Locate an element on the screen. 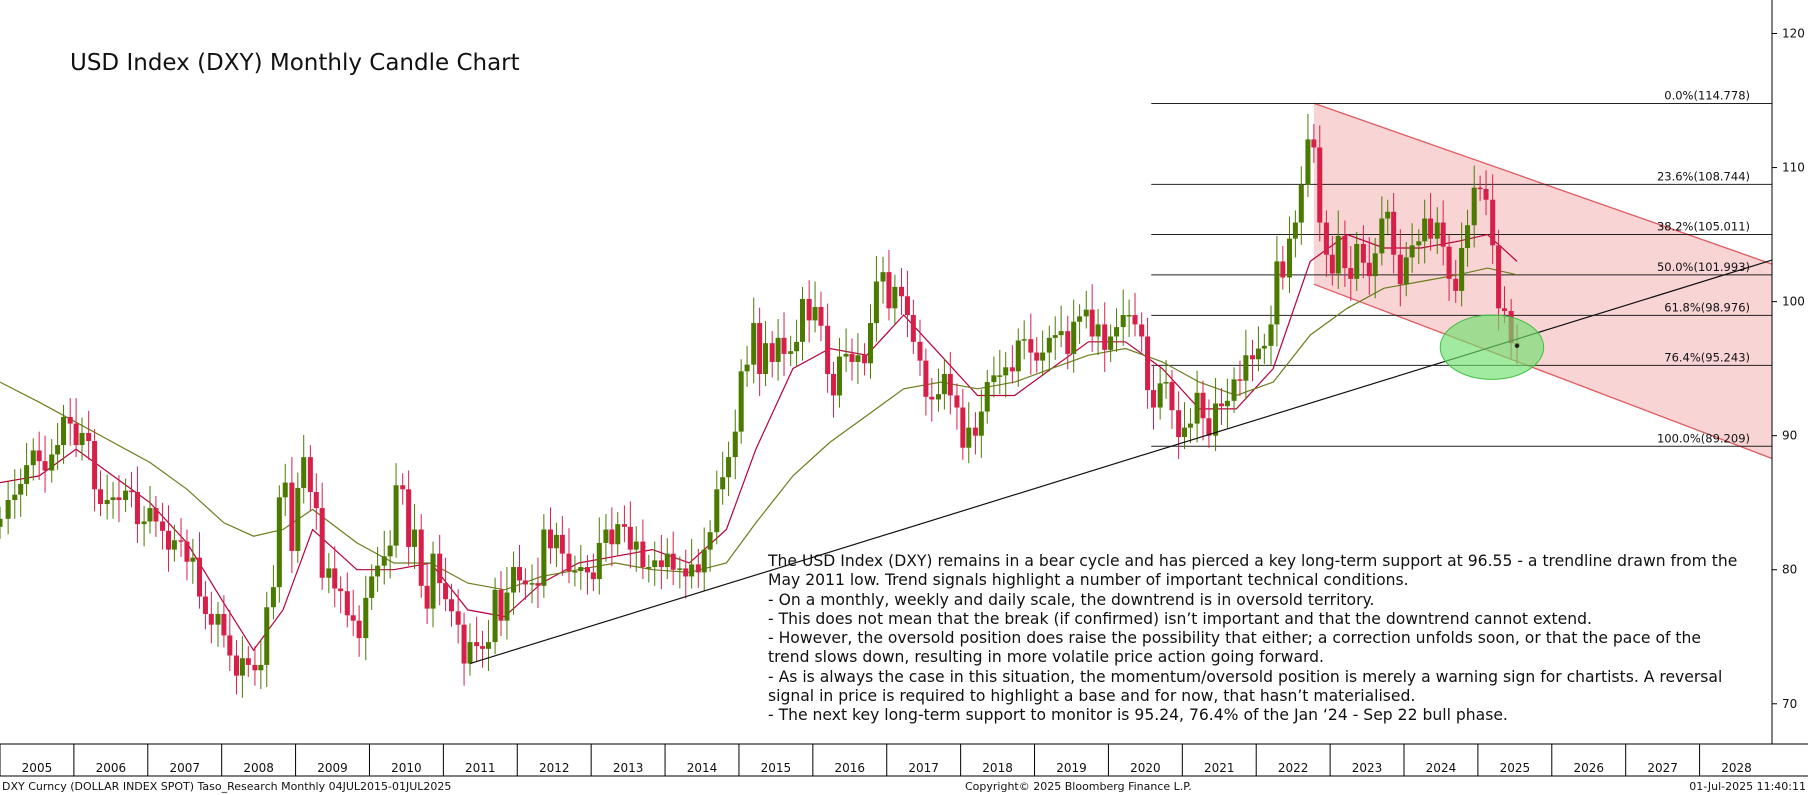  channel-upper-line is located at coordinates (1543, 183).